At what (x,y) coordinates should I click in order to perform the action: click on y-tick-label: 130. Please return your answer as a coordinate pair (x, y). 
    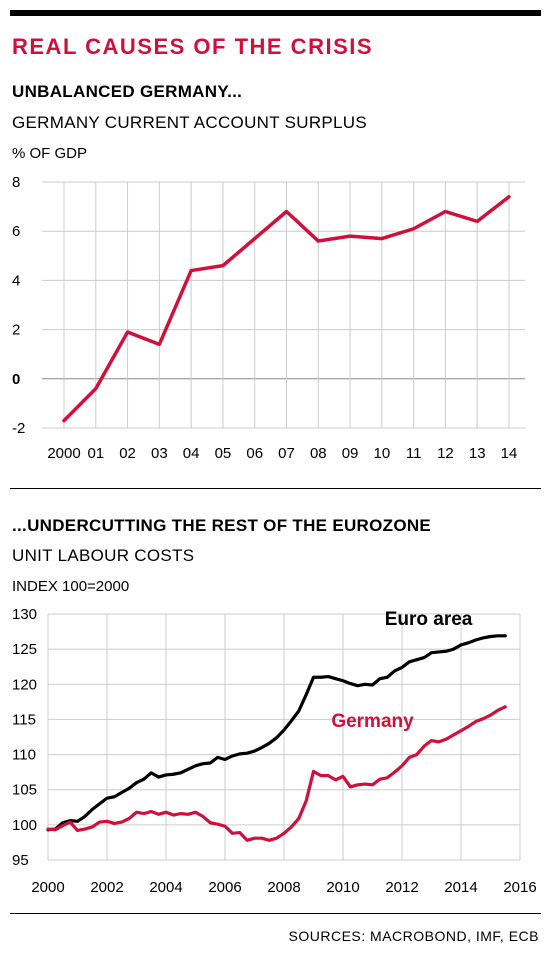
    Looking at the image, I should click on (24, 614).